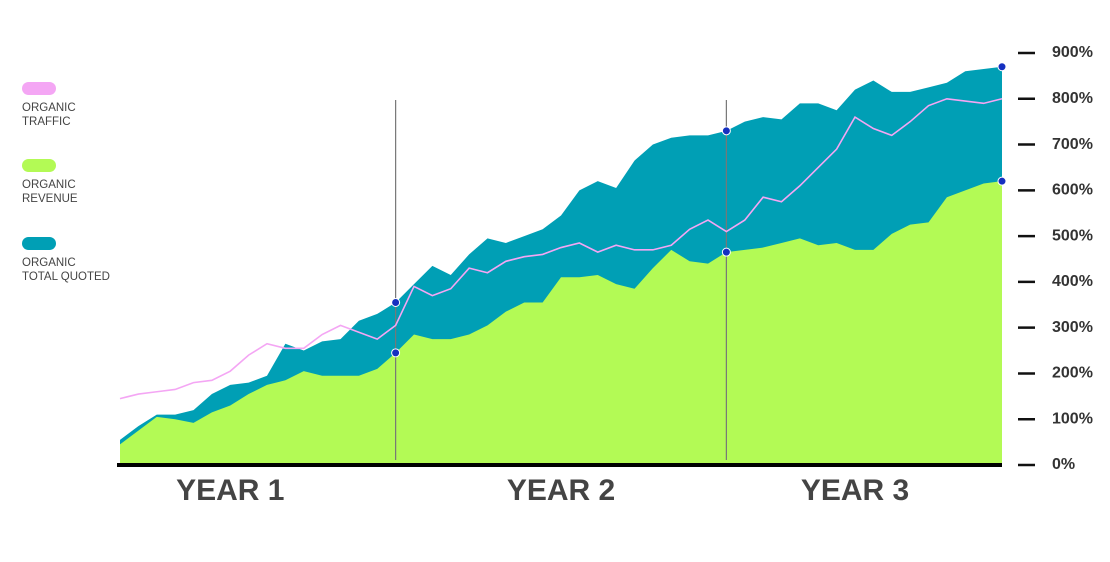 Image resolution: width=1110 pixels, height=562 pixels. Describe the element at coordinates (230, 490) in the screenshot. I see `x-tick-label: YEAR 1` at that location.